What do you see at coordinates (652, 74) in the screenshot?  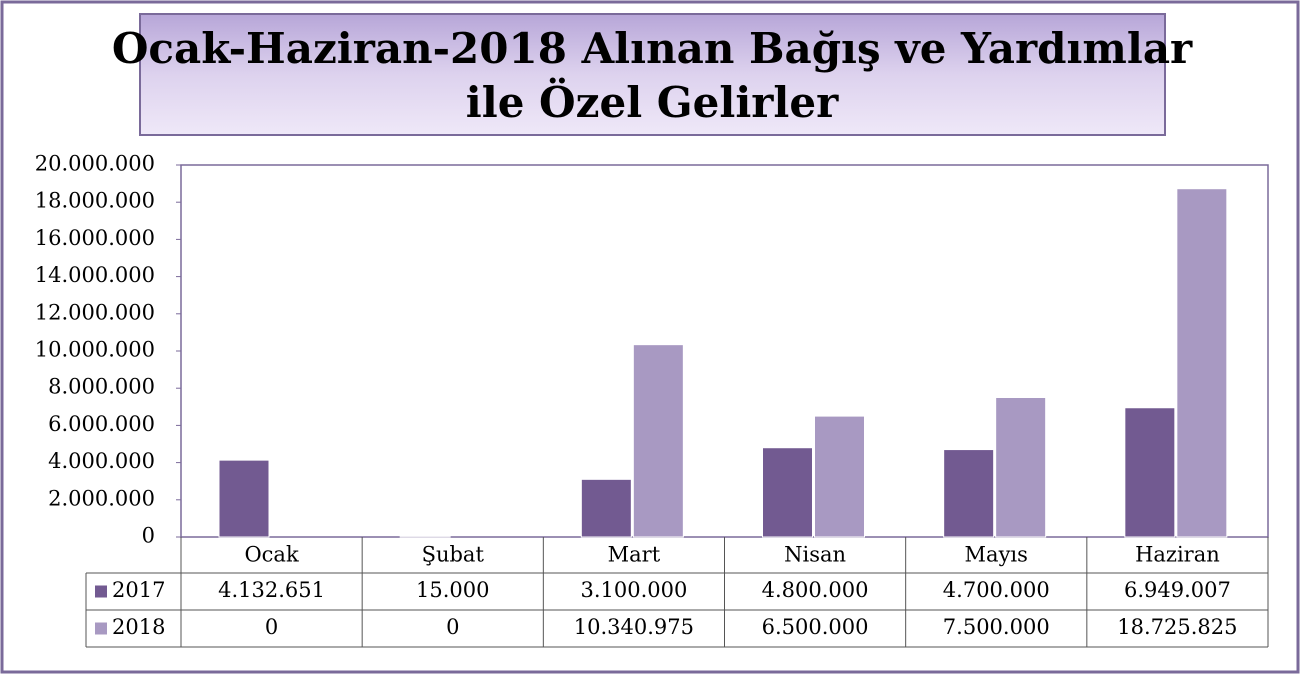 I see `title-box` at bounding box center [652, 74].